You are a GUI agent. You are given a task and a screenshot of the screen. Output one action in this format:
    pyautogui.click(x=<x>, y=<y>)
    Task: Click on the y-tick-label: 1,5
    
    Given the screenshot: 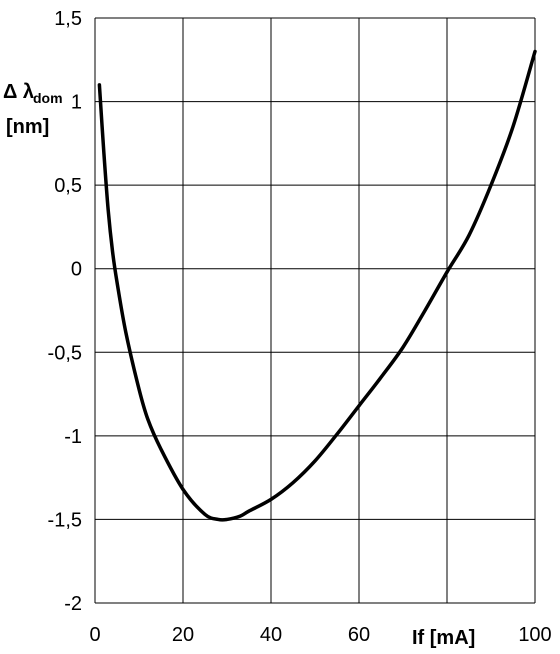 What is the action you would take?
    pyautogui.click(x=68, y=19)
    